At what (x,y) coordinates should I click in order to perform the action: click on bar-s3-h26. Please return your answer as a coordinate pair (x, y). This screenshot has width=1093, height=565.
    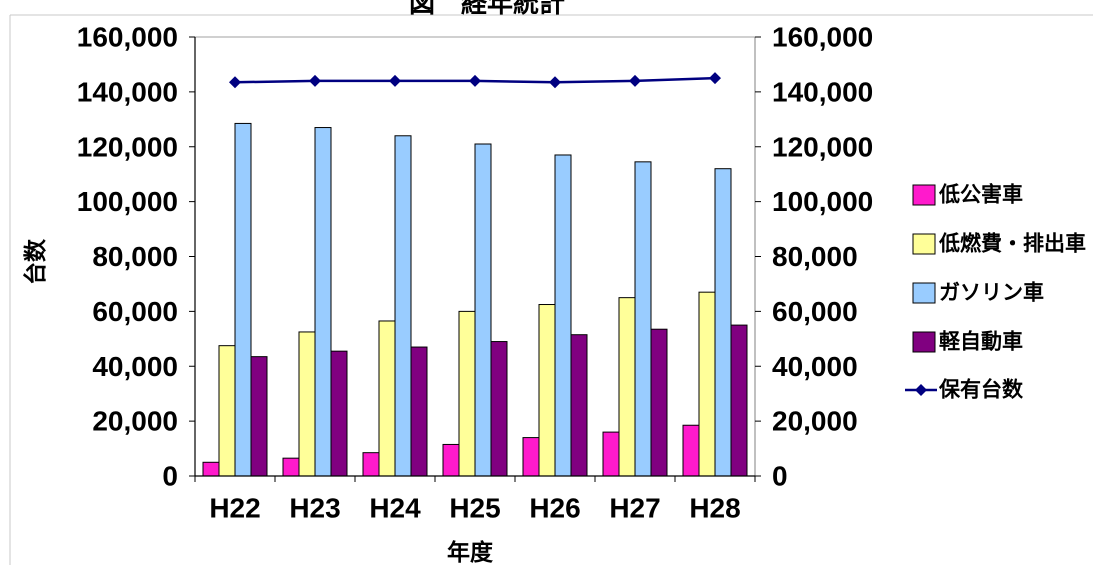
    Looking at the image, I should click on (563, 315).